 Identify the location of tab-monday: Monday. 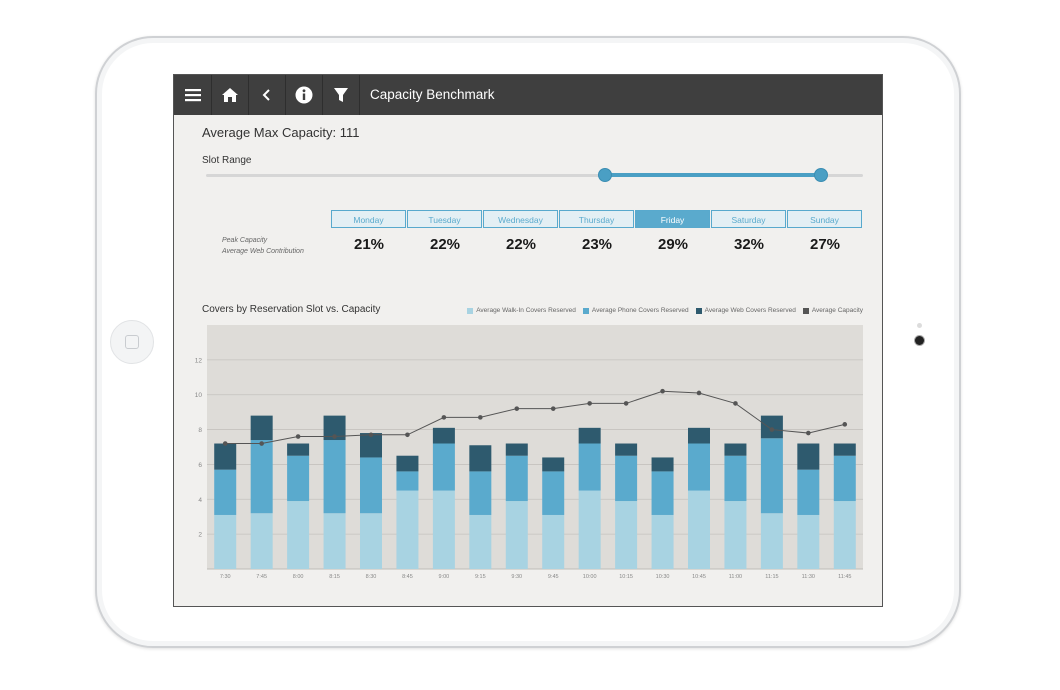
(368, 219).